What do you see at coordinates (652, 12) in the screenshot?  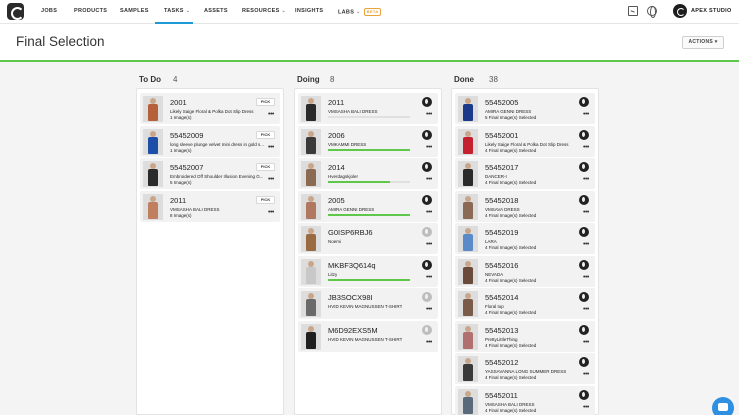 I see `globe-icon` at bounding box center [652, 12].